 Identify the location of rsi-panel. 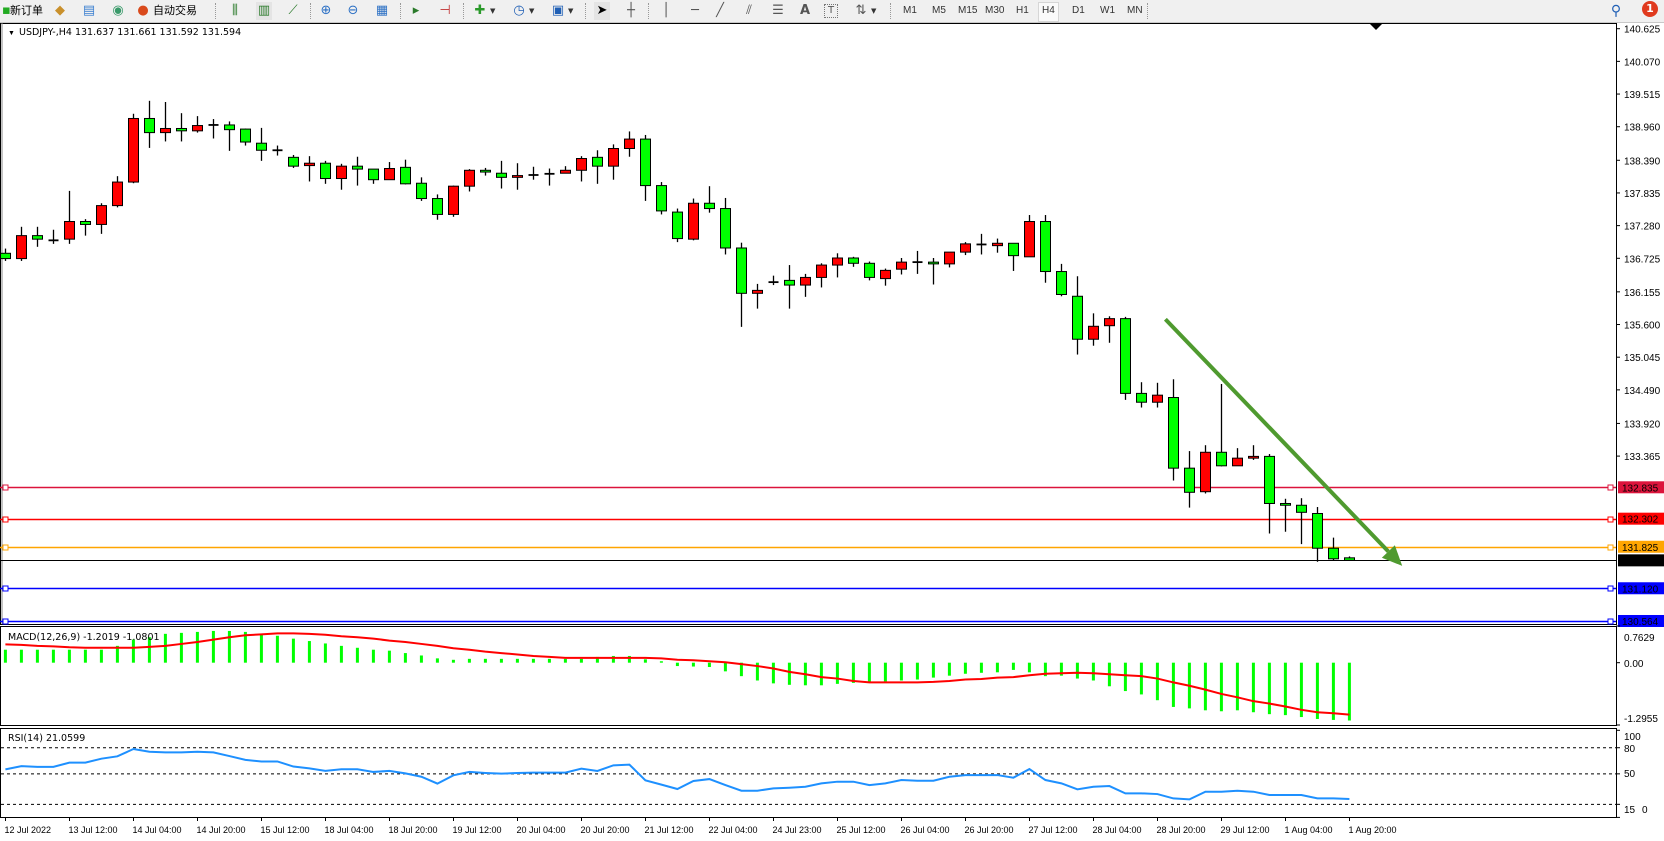
(808, 773).